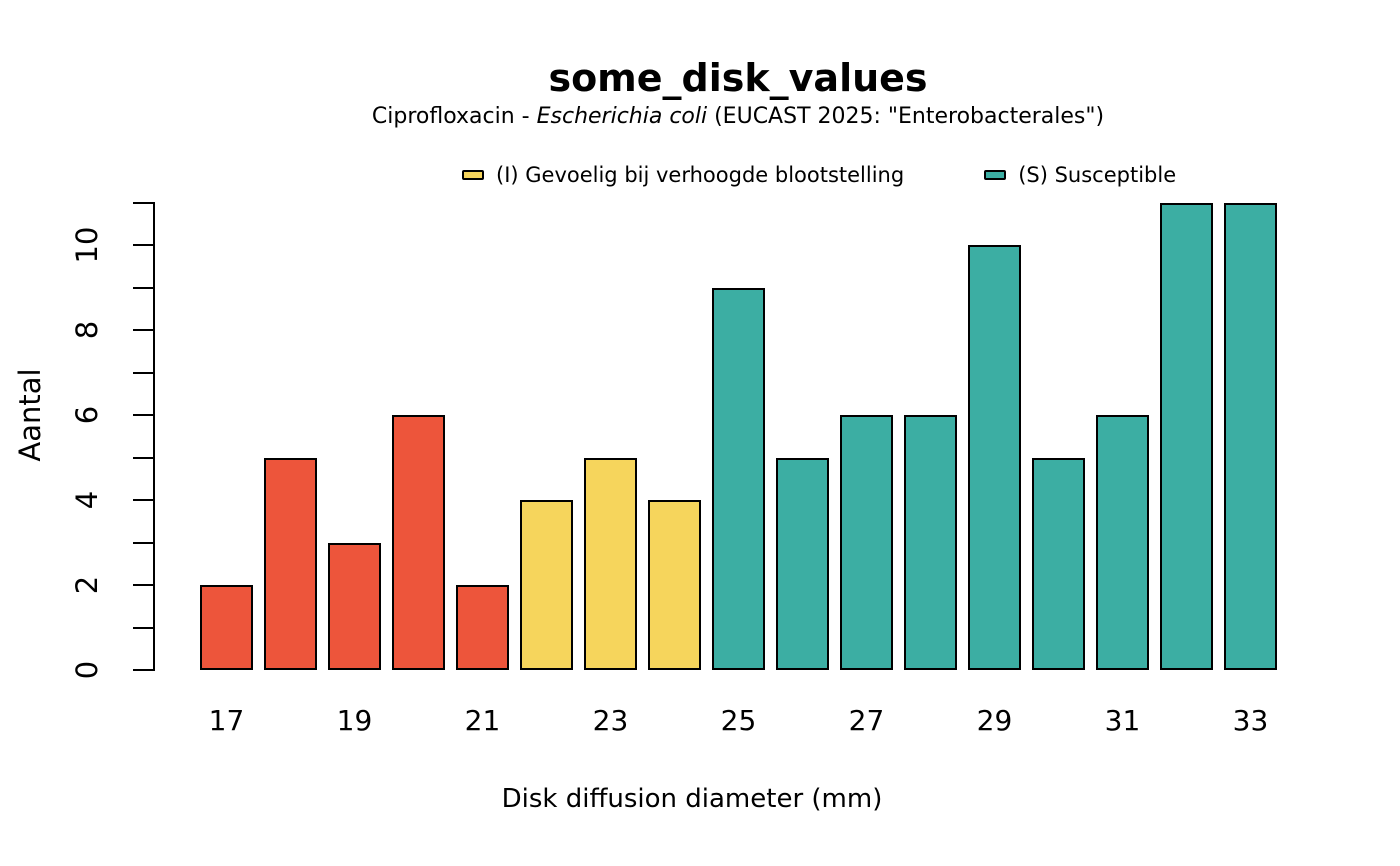 Image resolution: width=1400 pixels, height=866 pixels. Describe the element at coordinates (87, 245) in the screenshot. I see `y-axis-tick-label-10: 10` at that location.